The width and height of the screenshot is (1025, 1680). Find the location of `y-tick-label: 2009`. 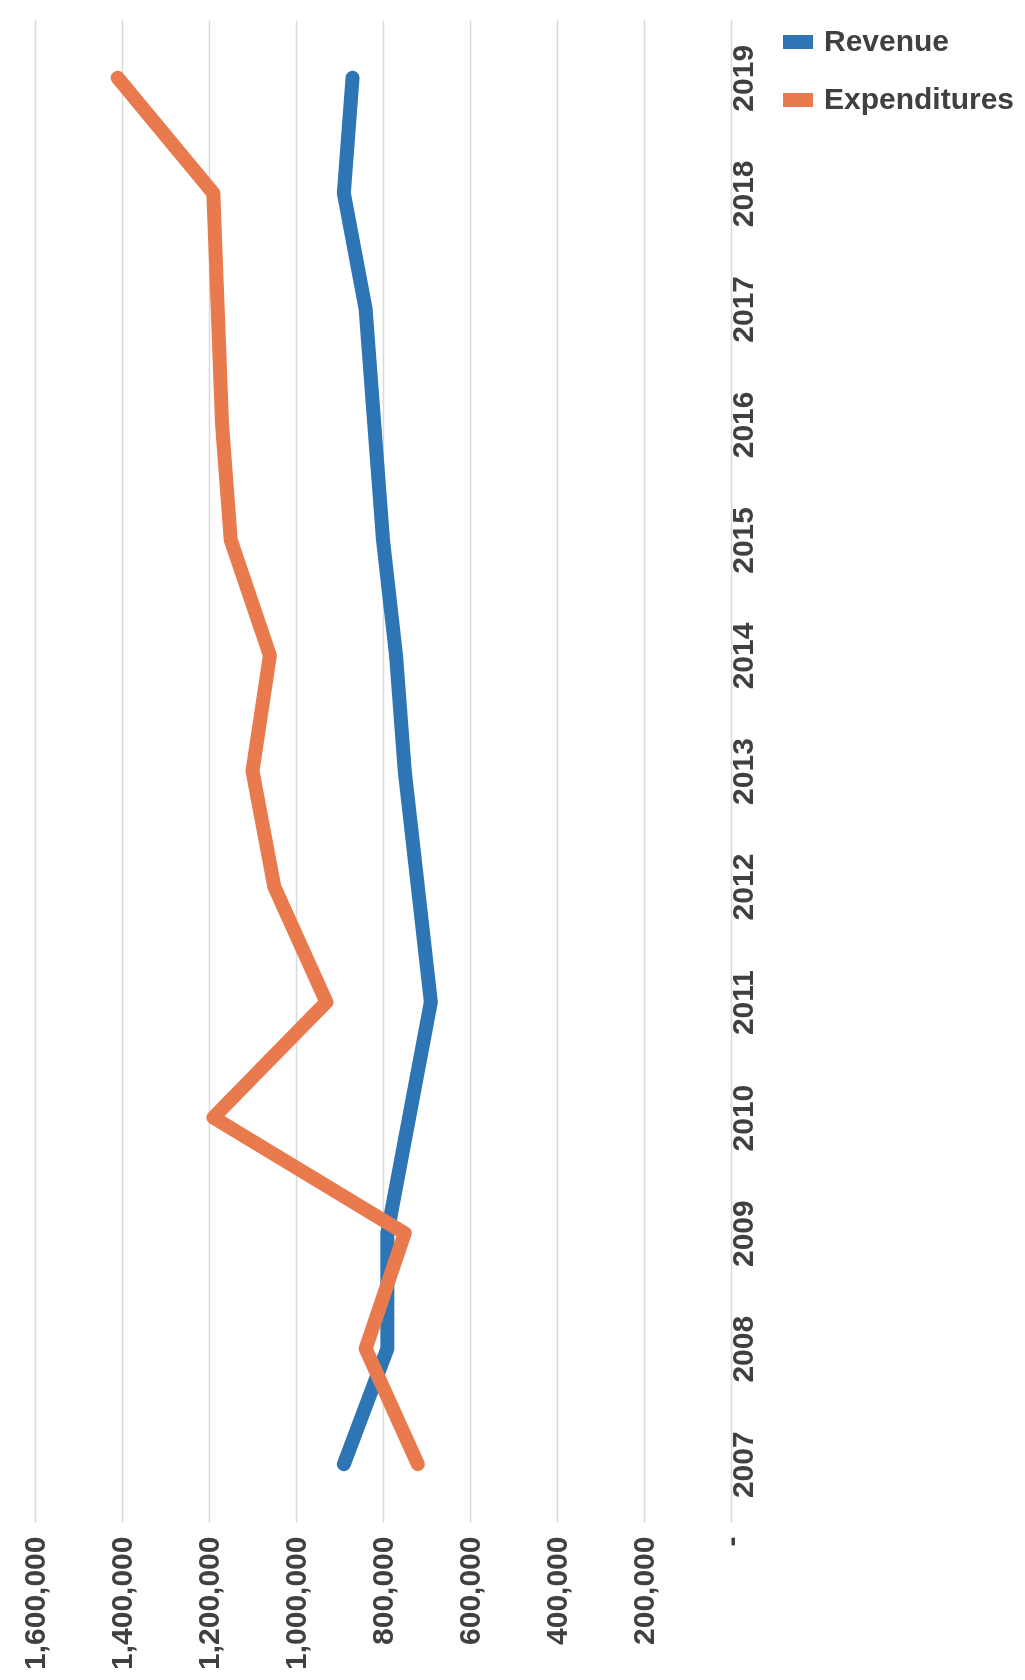

y-tick-label: 2009 is located at coordinates (742, 1234).